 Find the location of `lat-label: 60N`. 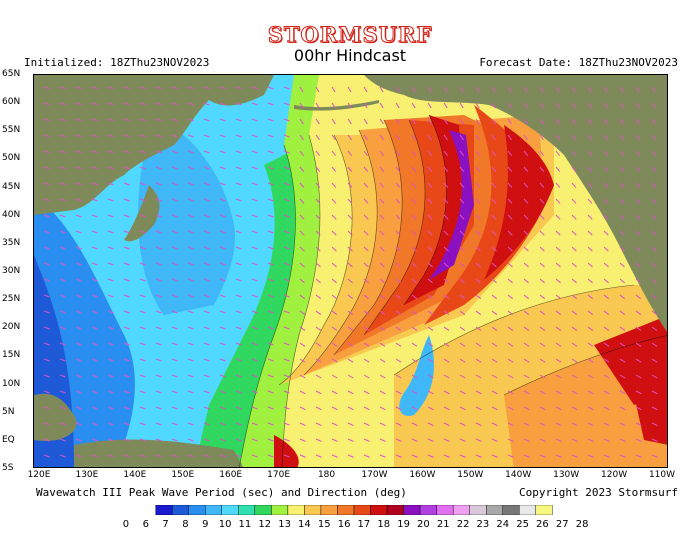

lat-label: 60N is located at coordinates (11, 102).